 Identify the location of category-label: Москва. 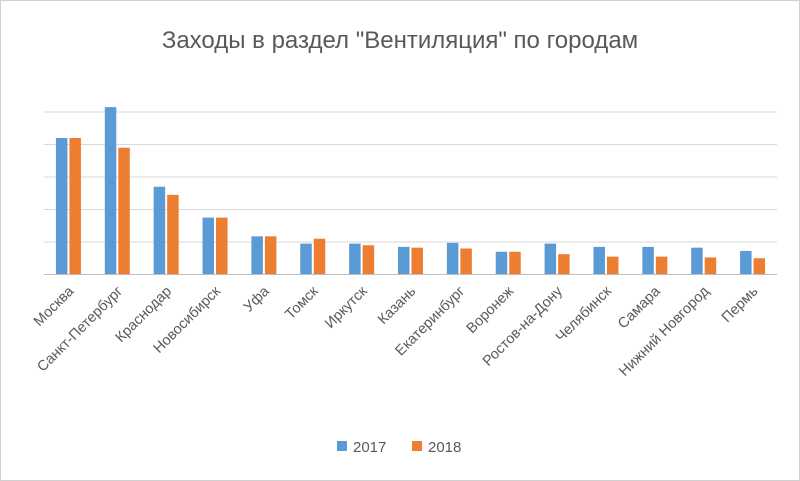
(54, 306).